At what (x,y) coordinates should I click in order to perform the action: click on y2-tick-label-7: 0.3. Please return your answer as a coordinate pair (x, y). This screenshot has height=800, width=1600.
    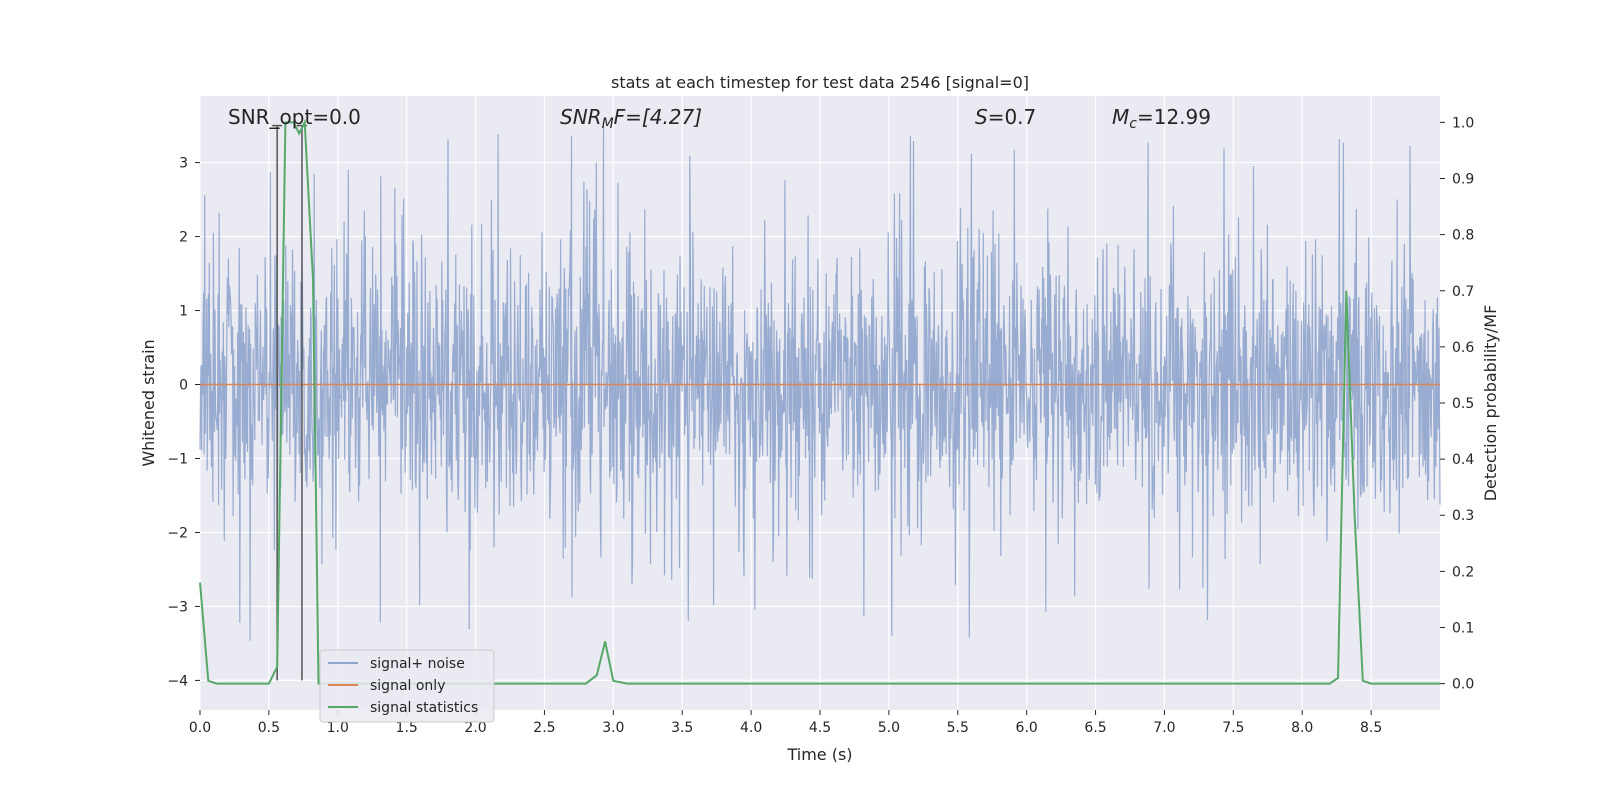
    Looking at the image, I should click on (1463, 516).